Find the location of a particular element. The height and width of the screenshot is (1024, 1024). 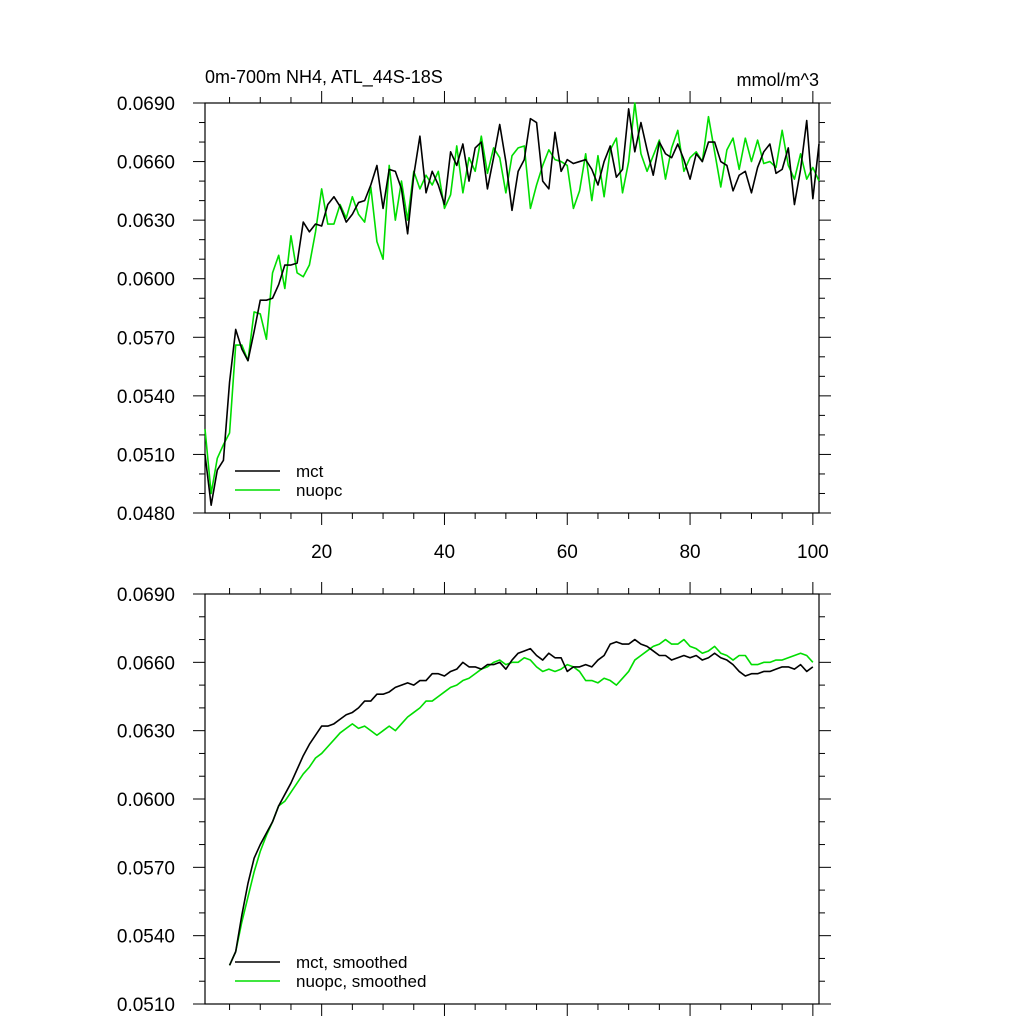

top-units-label: mmol/m^3 is located at coordinates (778, 80).